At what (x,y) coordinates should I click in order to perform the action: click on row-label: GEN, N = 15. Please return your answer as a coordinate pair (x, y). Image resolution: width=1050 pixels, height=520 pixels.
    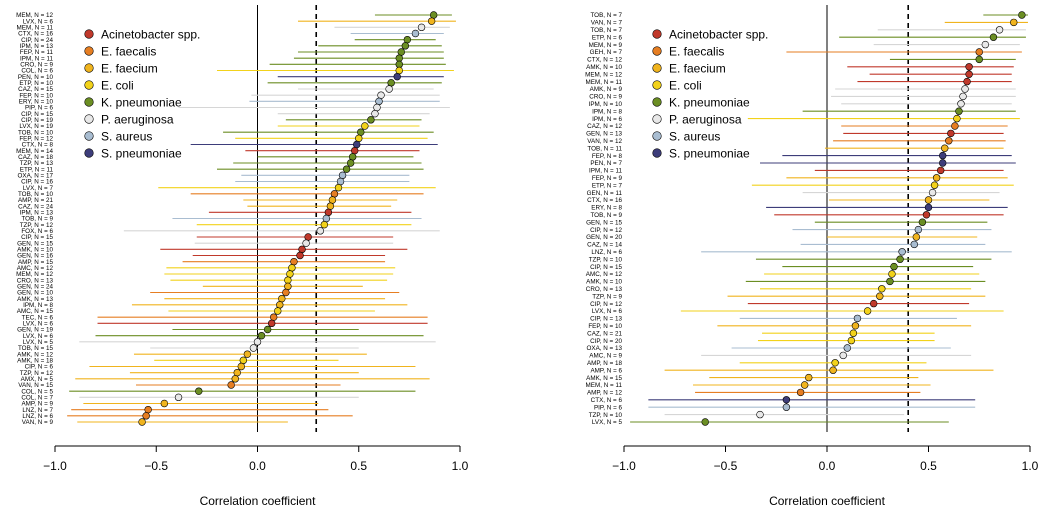
    Looking at the image, I should click on (35, 243).